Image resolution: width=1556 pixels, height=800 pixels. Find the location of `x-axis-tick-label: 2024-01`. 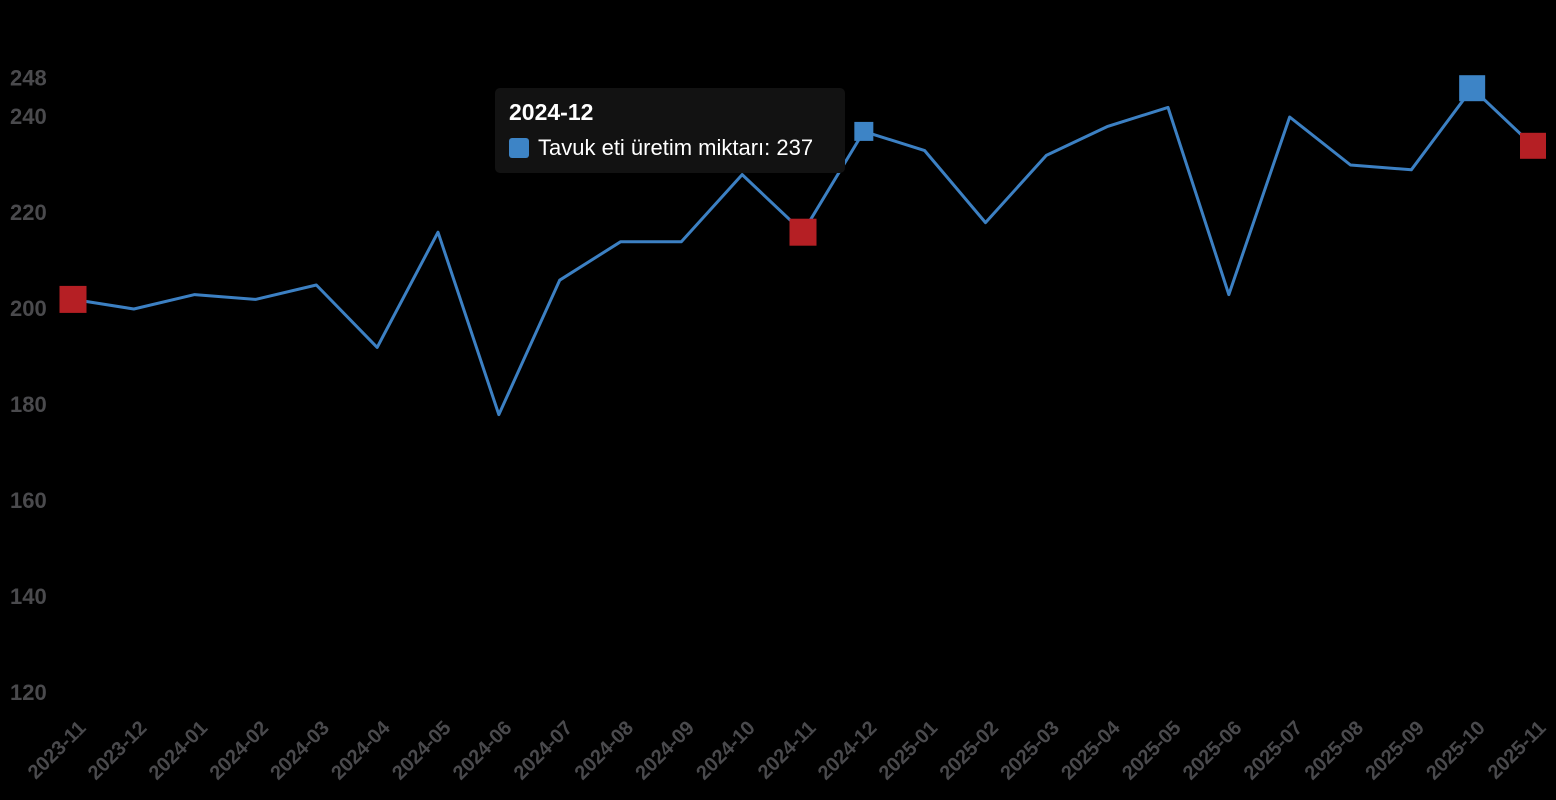

x-axis-tick-label: 2024-01 is located at coordinates (178, 750).